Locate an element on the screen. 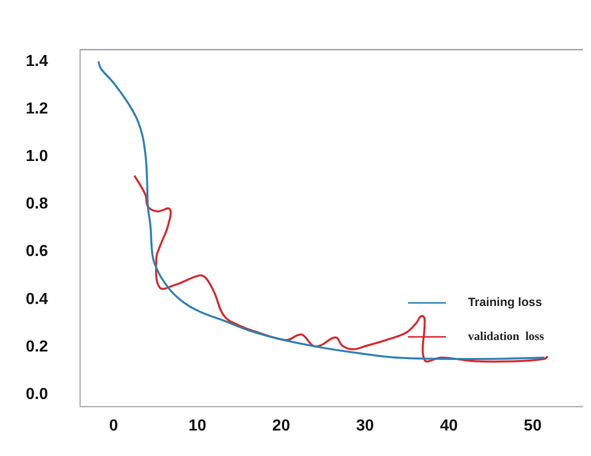 The width and height of the screenshot is (591, 456). x-tick-label: 50 is located at coordinates (533, 425).